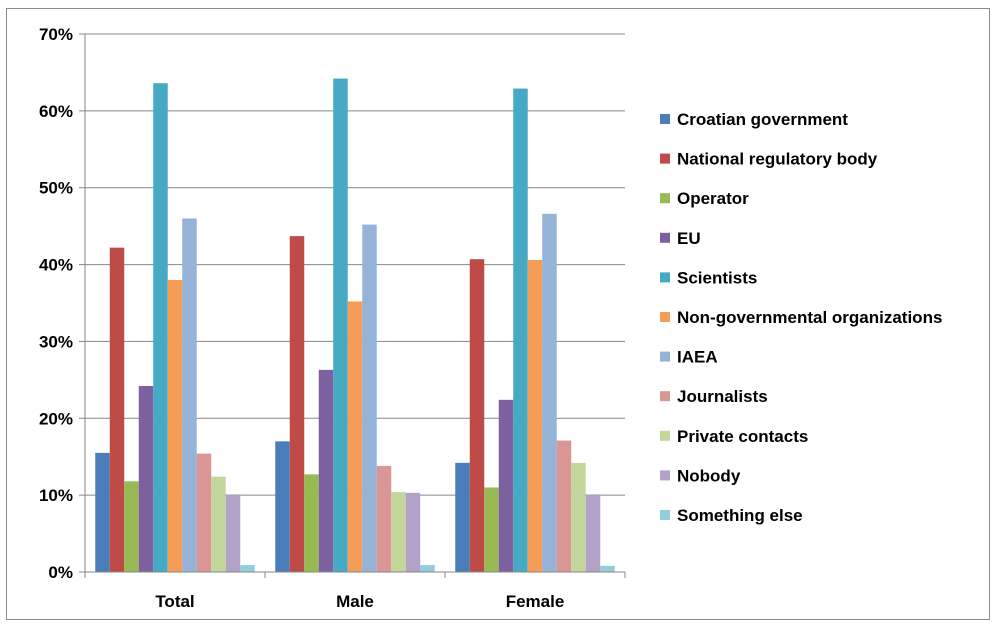 The height and width of the screenshot is (626, 996). I want to click on x-axis-categories: Total Male Female, so click(359, 601).